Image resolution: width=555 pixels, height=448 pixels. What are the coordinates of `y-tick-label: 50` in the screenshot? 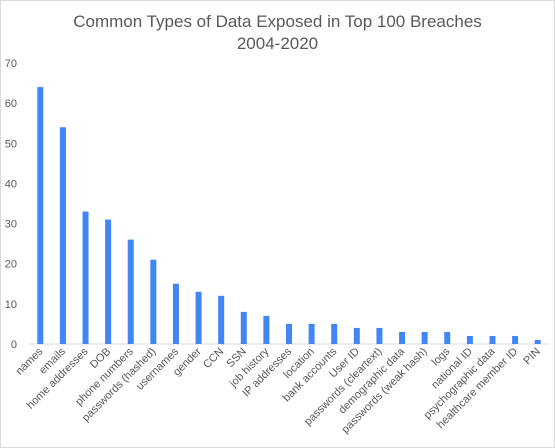 It's located at (11, 144).